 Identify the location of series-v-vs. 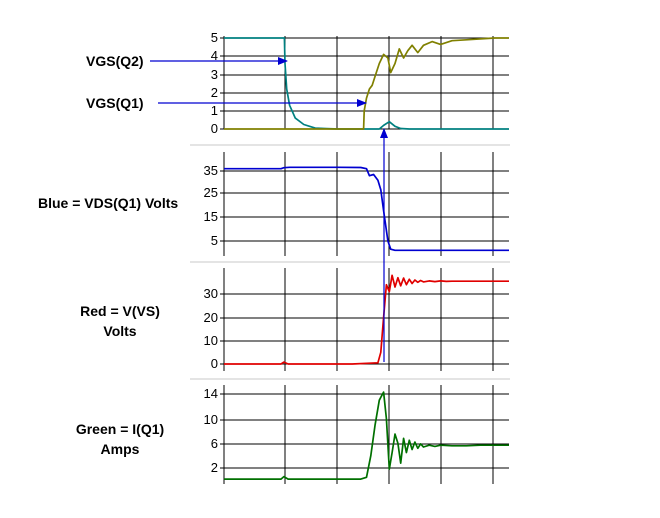
(366, 319).